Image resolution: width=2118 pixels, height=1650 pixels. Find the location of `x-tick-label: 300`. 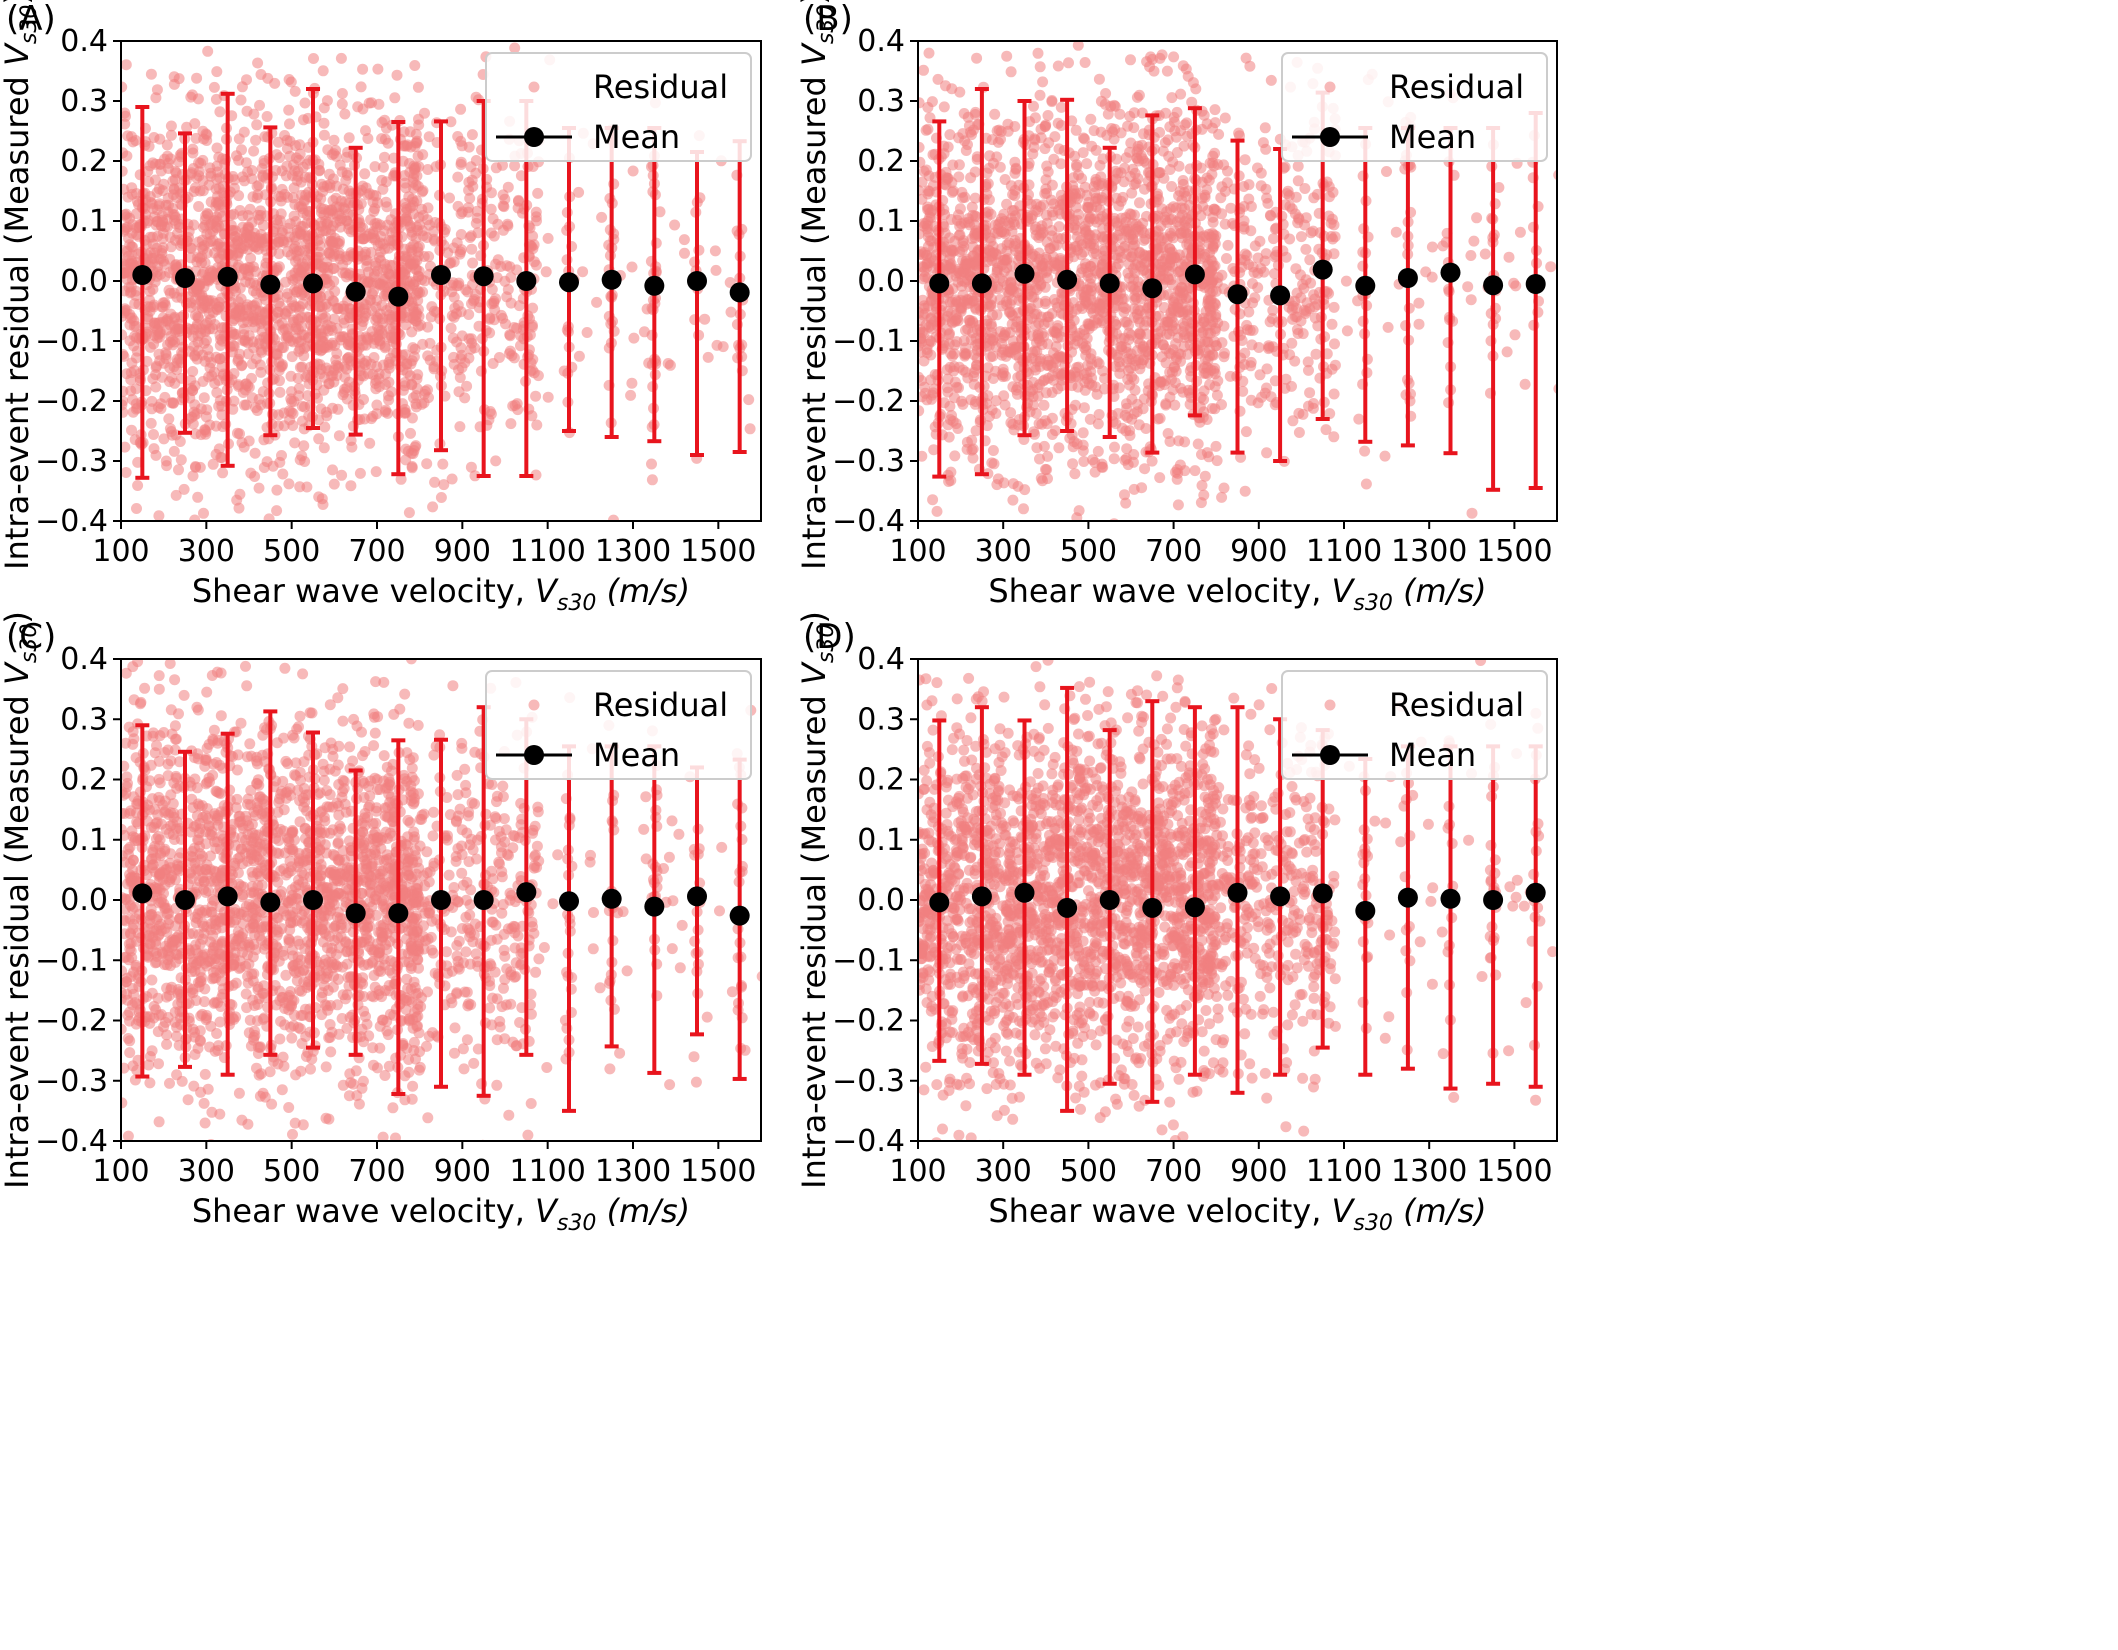

x-tick-label: 300 is located at coordinates (206, 551).